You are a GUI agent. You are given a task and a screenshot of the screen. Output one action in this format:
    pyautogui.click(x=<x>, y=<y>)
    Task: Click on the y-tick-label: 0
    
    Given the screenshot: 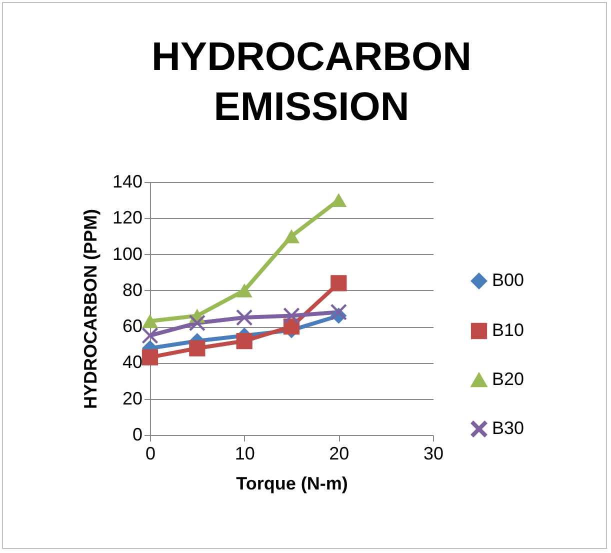 What is the action you would take?
    pyautogui.click(x=137, y=434)
    